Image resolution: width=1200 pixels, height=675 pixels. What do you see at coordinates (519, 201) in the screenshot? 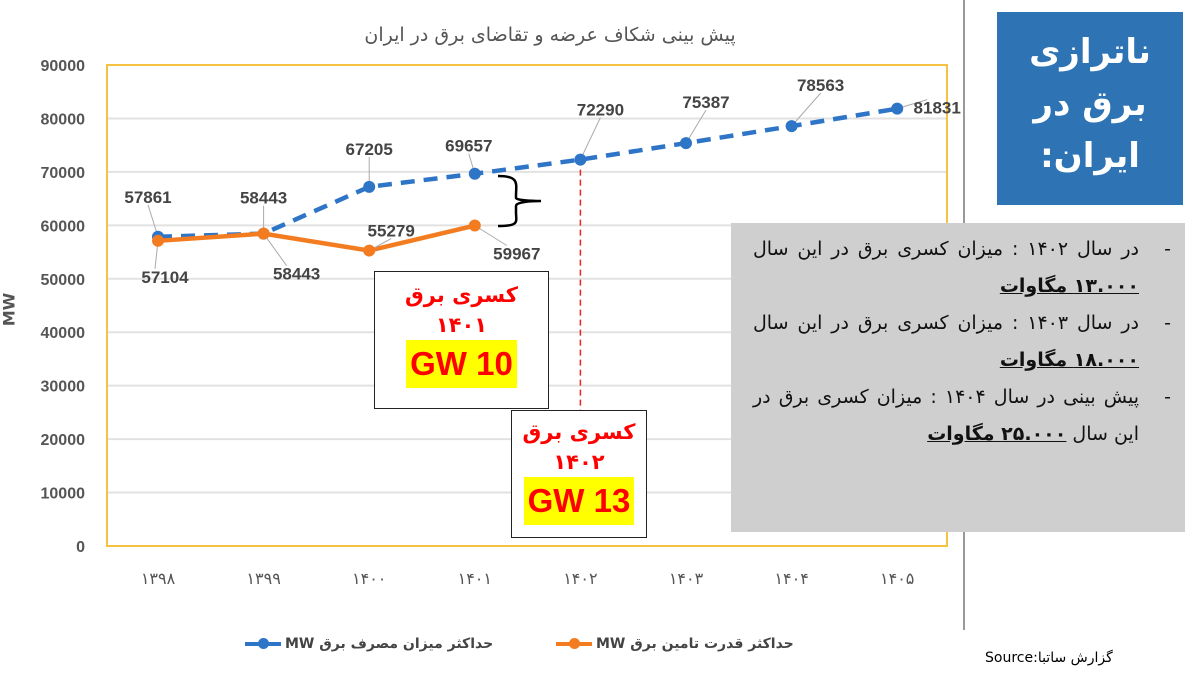
I see `gap-brace-icon` at bounding box center [519, 201].